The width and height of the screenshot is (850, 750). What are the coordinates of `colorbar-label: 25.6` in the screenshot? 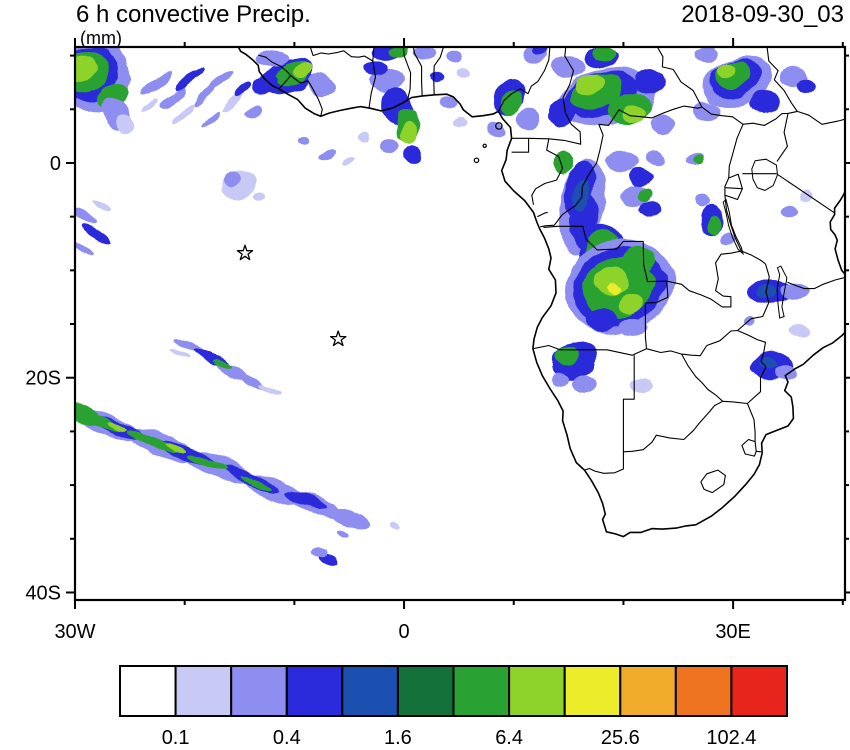 It's located at (620, 738).